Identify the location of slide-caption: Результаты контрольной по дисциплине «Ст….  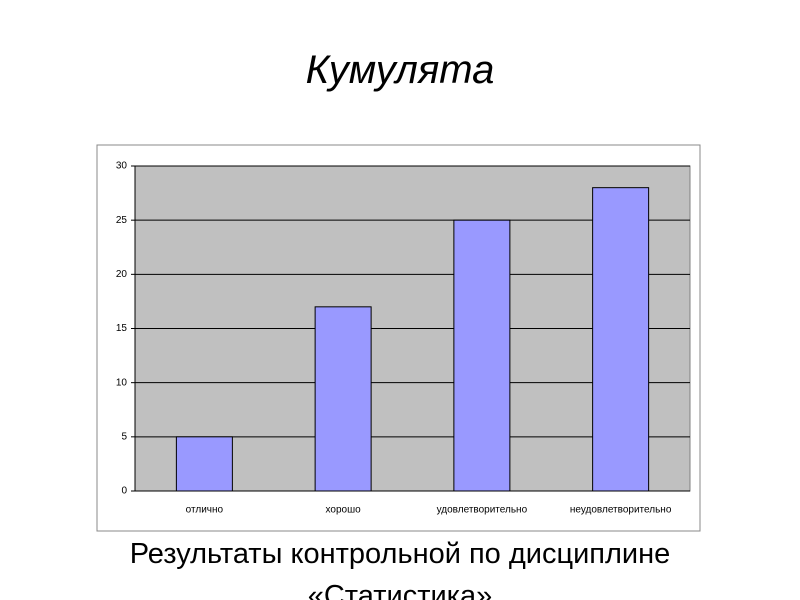
(400, 569).